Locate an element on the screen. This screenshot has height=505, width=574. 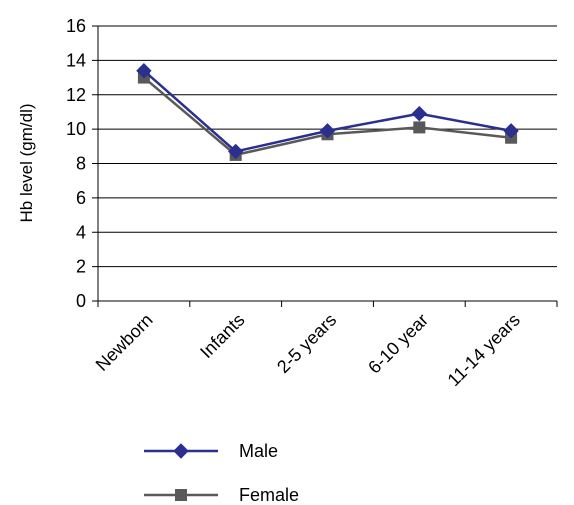
y-tick-labels: 0 2 4 6 8 10 12 14 16 is located at coordinates (76, 163).